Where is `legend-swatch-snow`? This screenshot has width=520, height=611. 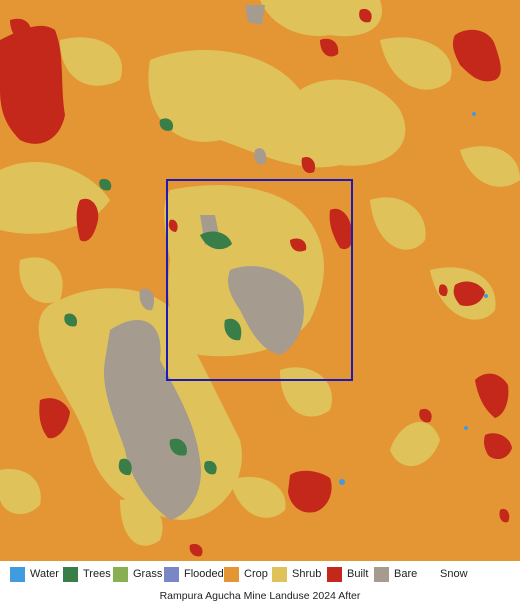 legend-swatch-snow is located at coordinates (427, 574).